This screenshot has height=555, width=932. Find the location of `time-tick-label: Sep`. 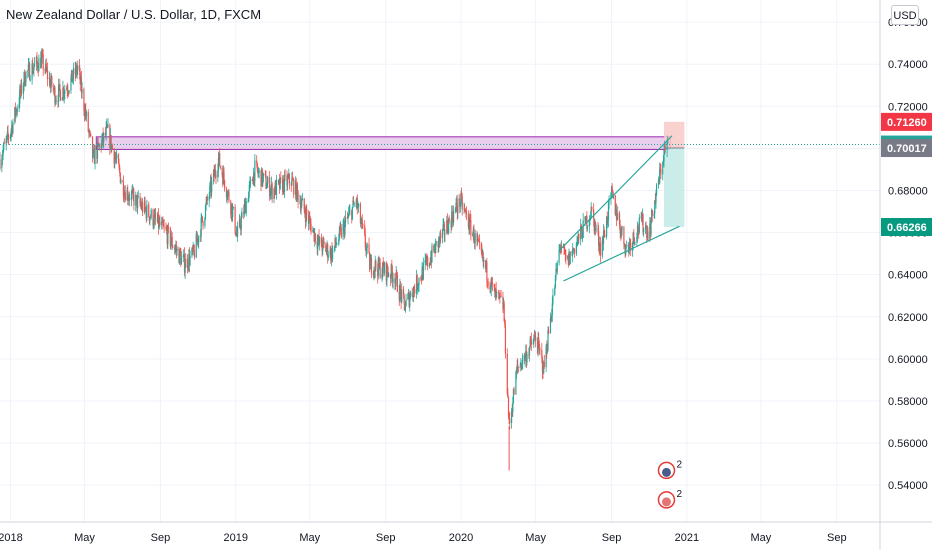

time-tick-label: Sep is located at coordinates (161, 538).